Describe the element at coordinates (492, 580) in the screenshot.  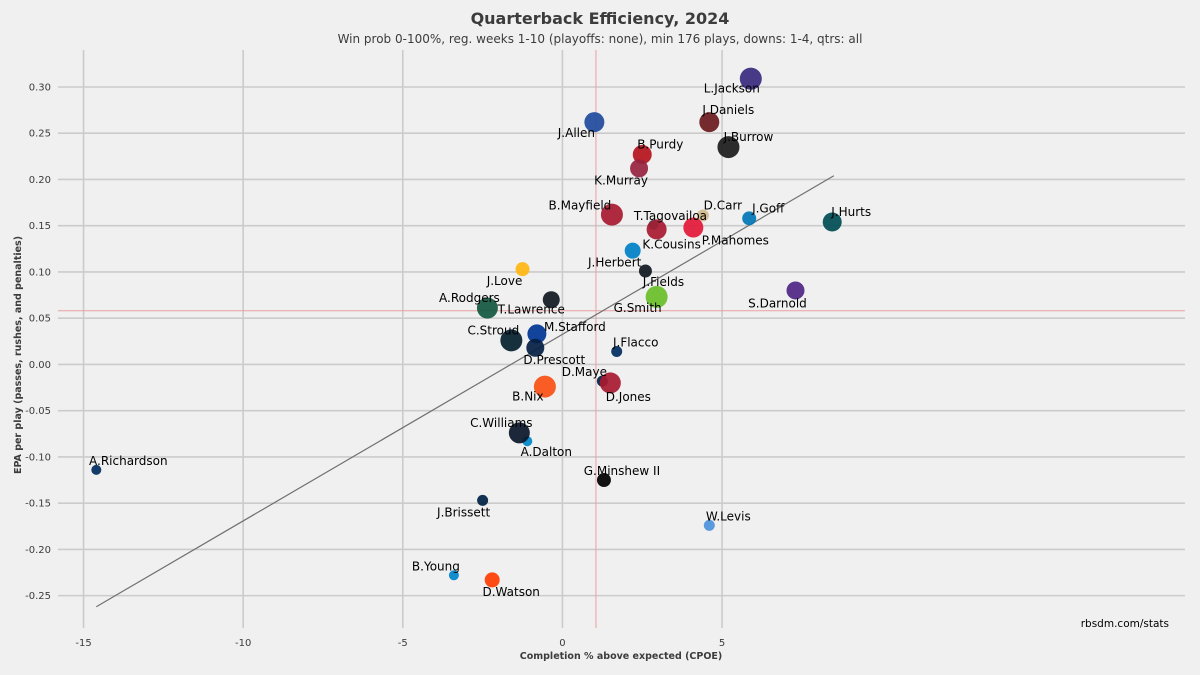
I see `point-d-watson` at that location.